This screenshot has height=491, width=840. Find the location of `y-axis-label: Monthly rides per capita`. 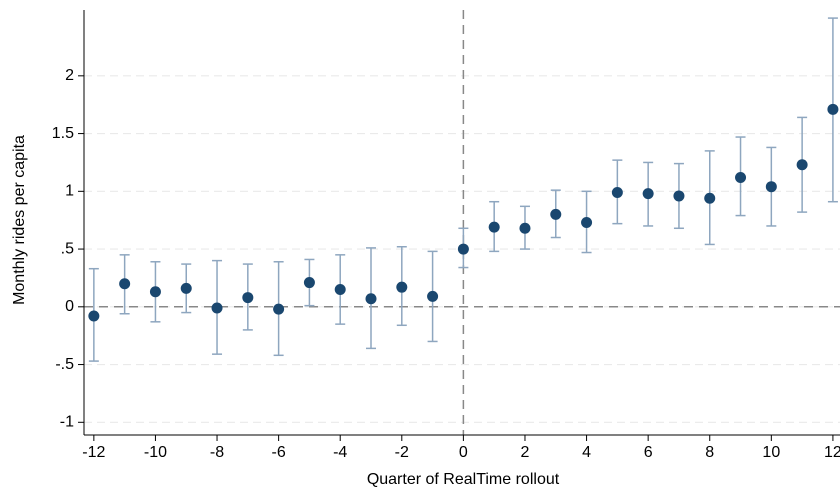

y-axis-label: Monthly rides per capita is located at coordinates (19, 220).